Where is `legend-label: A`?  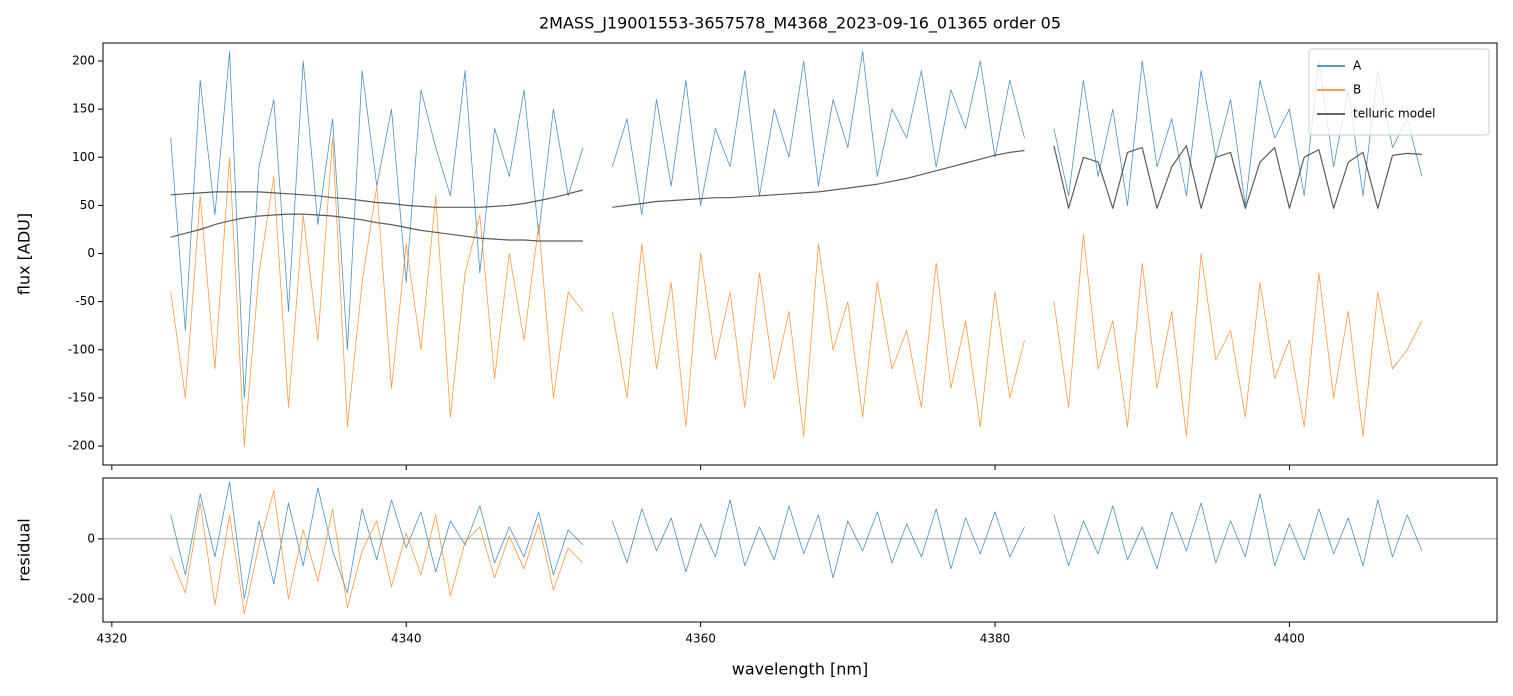
legend-label: A is located at coordinates (1357, 66).